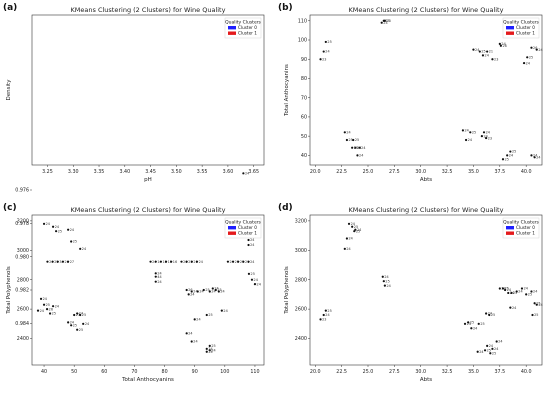  Describe the element at coordinates (9, 90) in the screenshot. I see `y-axis-label: Density` at that location.